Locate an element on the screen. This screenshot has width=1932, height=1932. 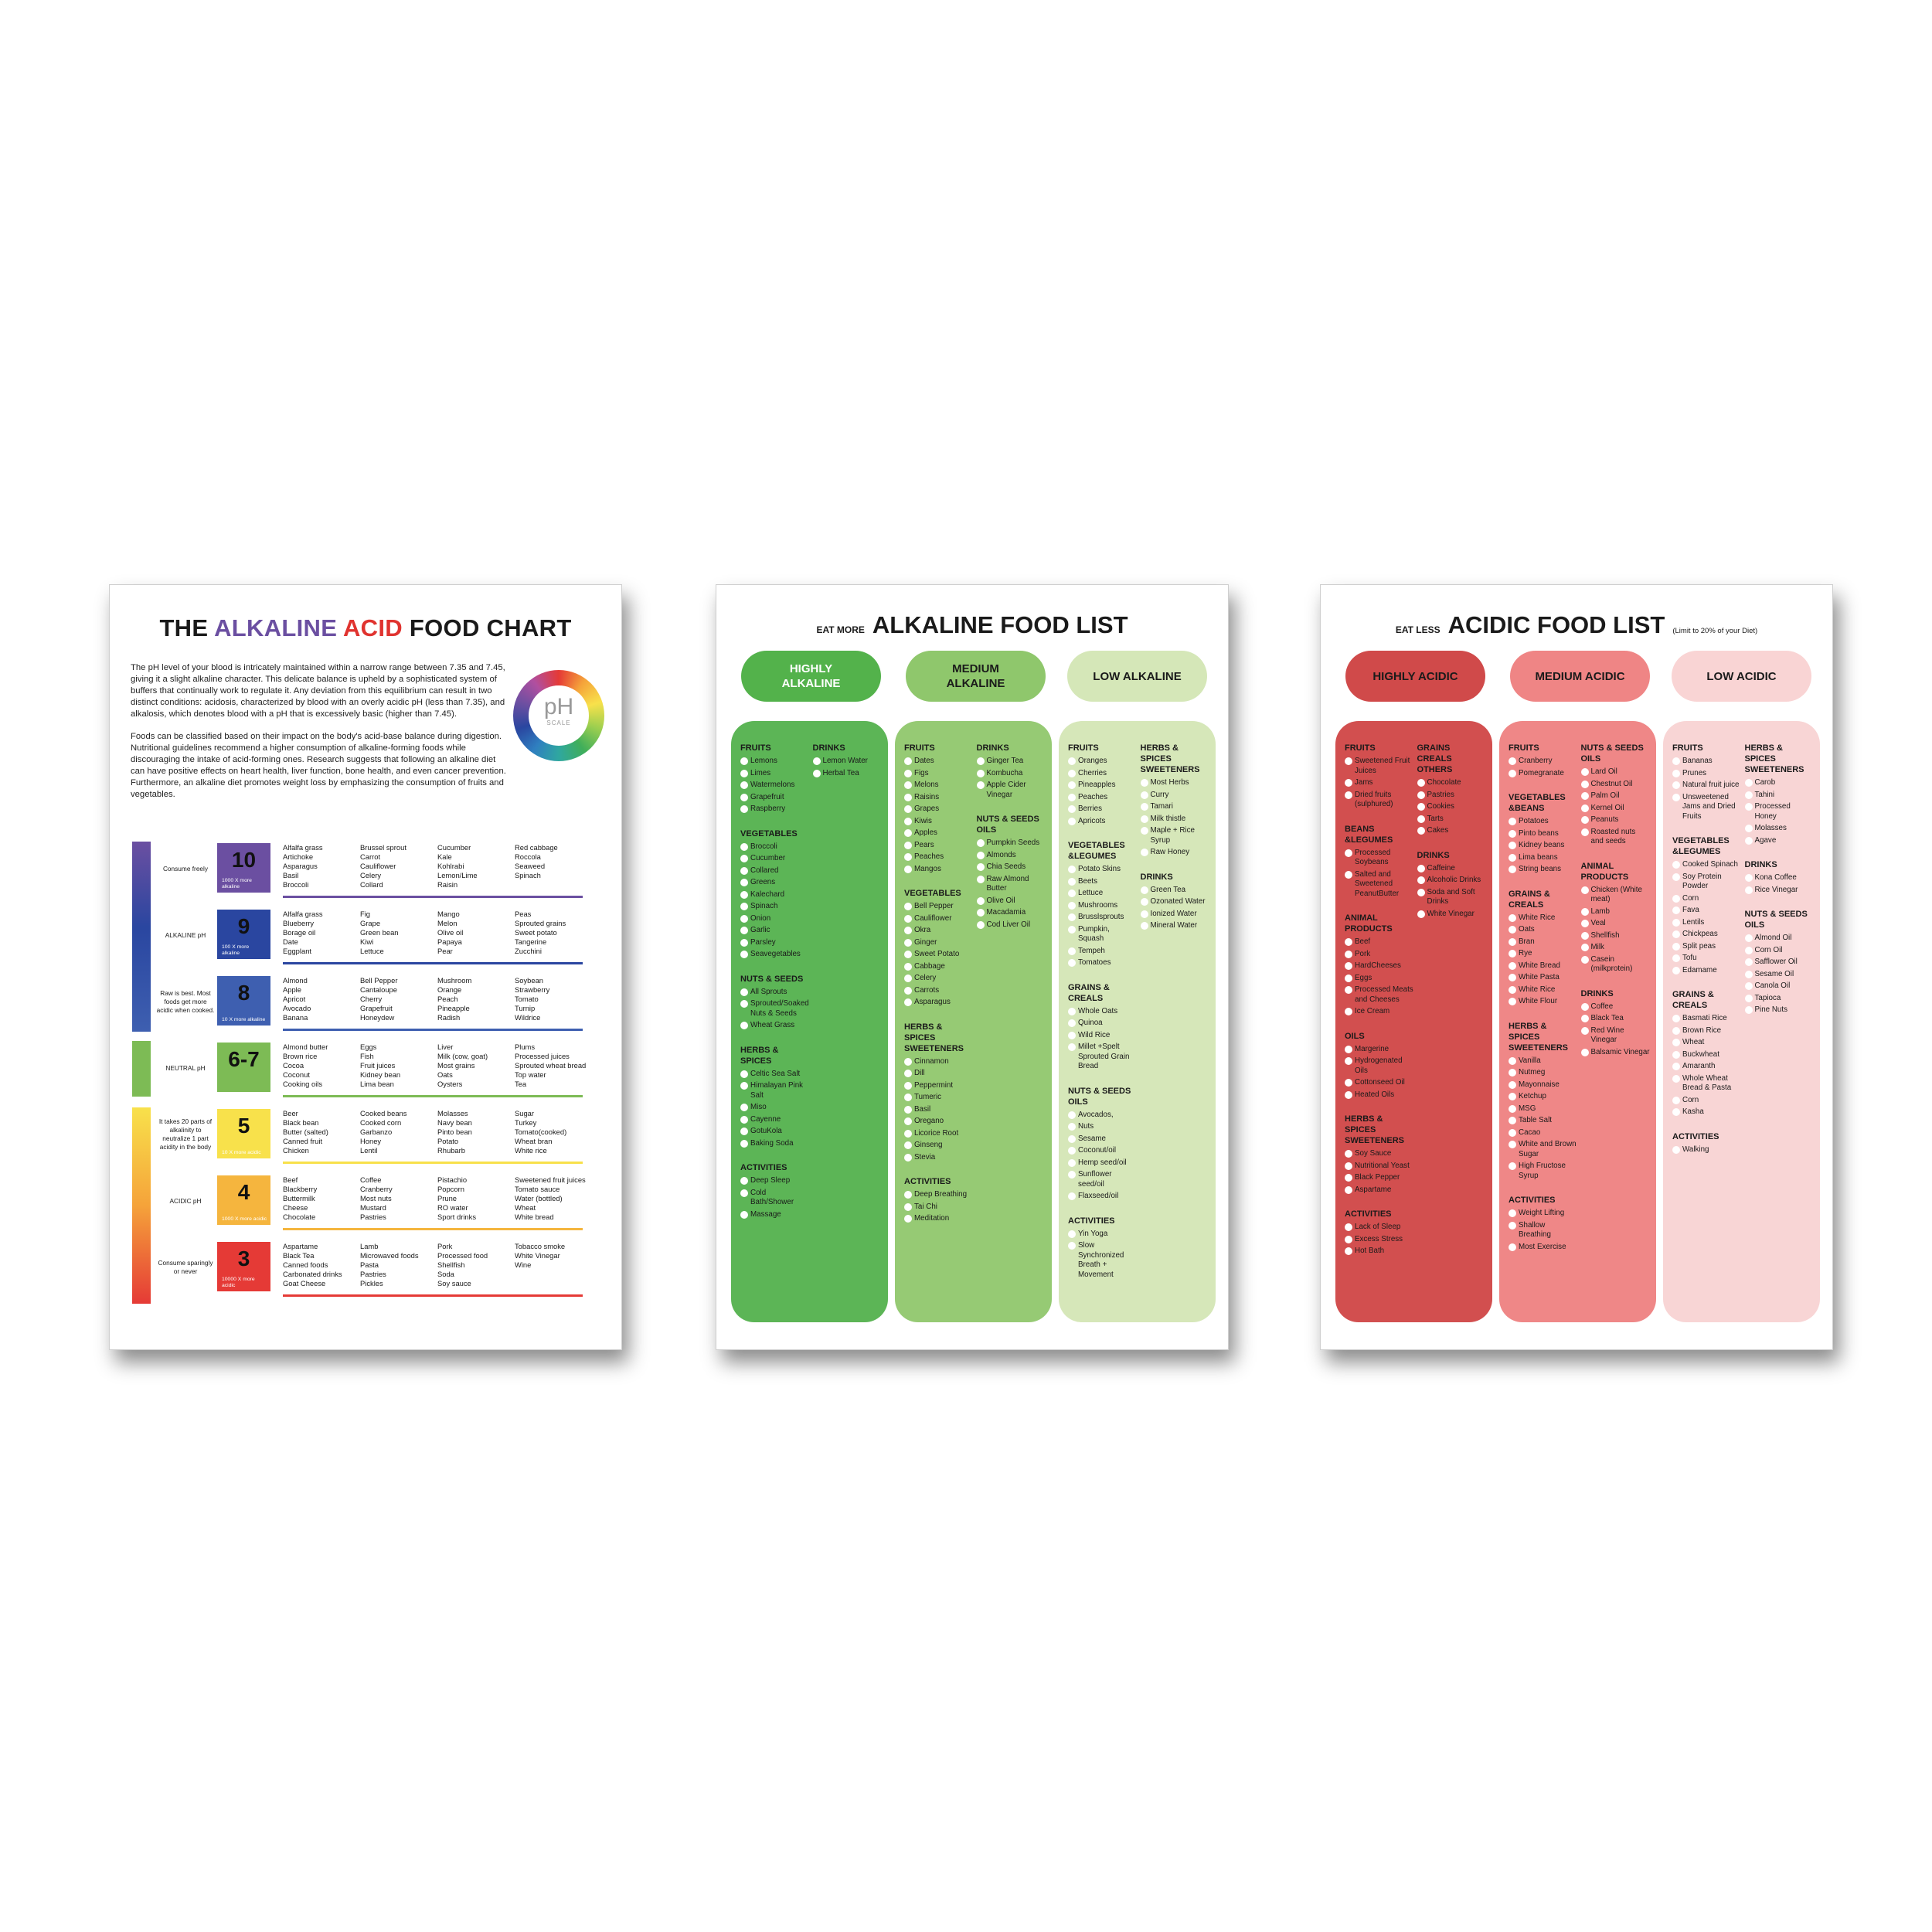
food-item: Processed juices is located at coordinates (542, 1056).